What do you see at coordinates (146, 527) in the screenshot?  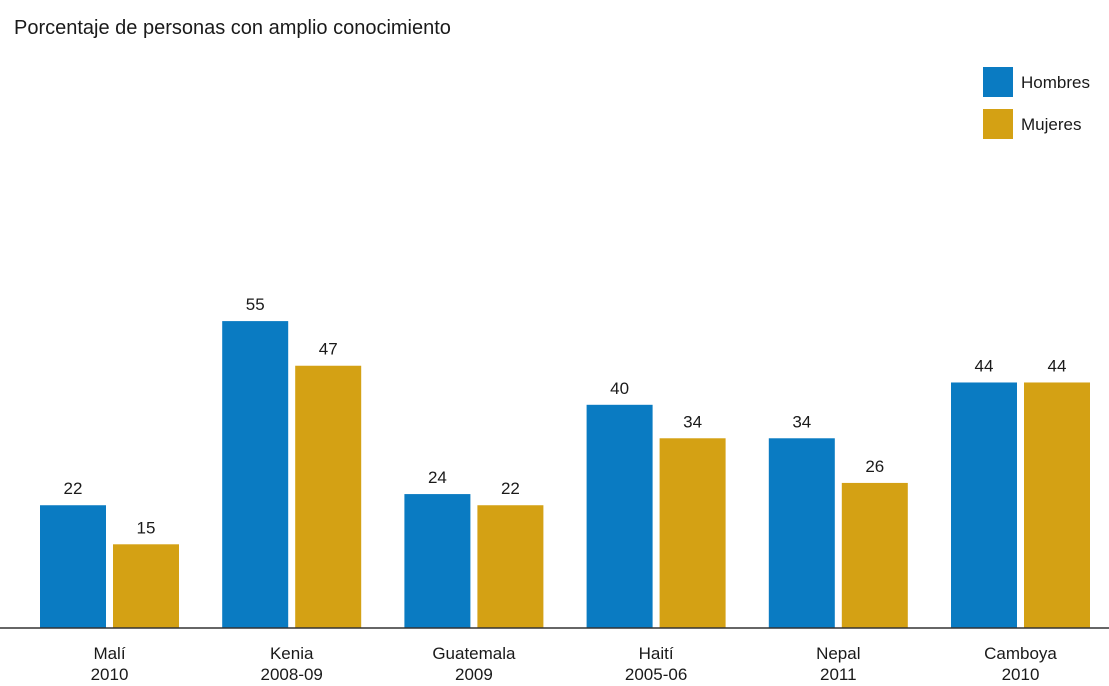 I see `value-label-mali-mujeres: 15` at bounding box center [146, 527].